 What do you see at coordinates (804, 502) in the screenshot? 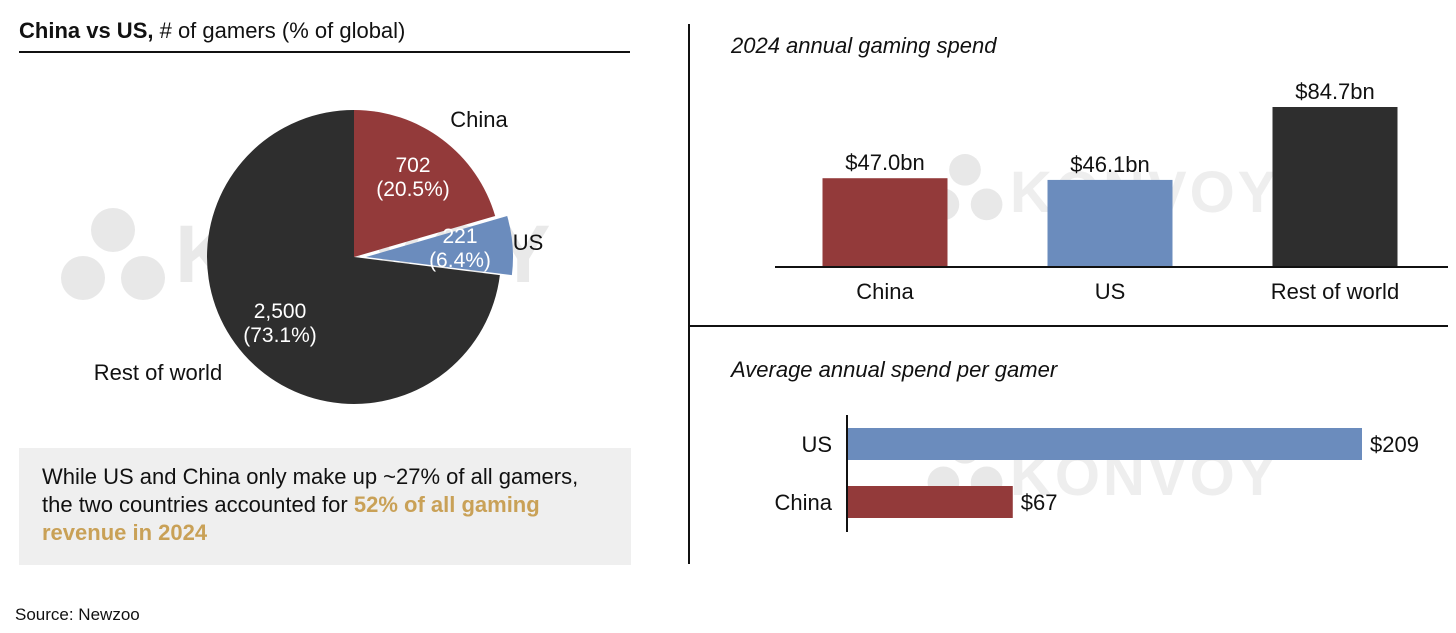
I see `hbar-category-label: China` at bounding box center [804, 502].